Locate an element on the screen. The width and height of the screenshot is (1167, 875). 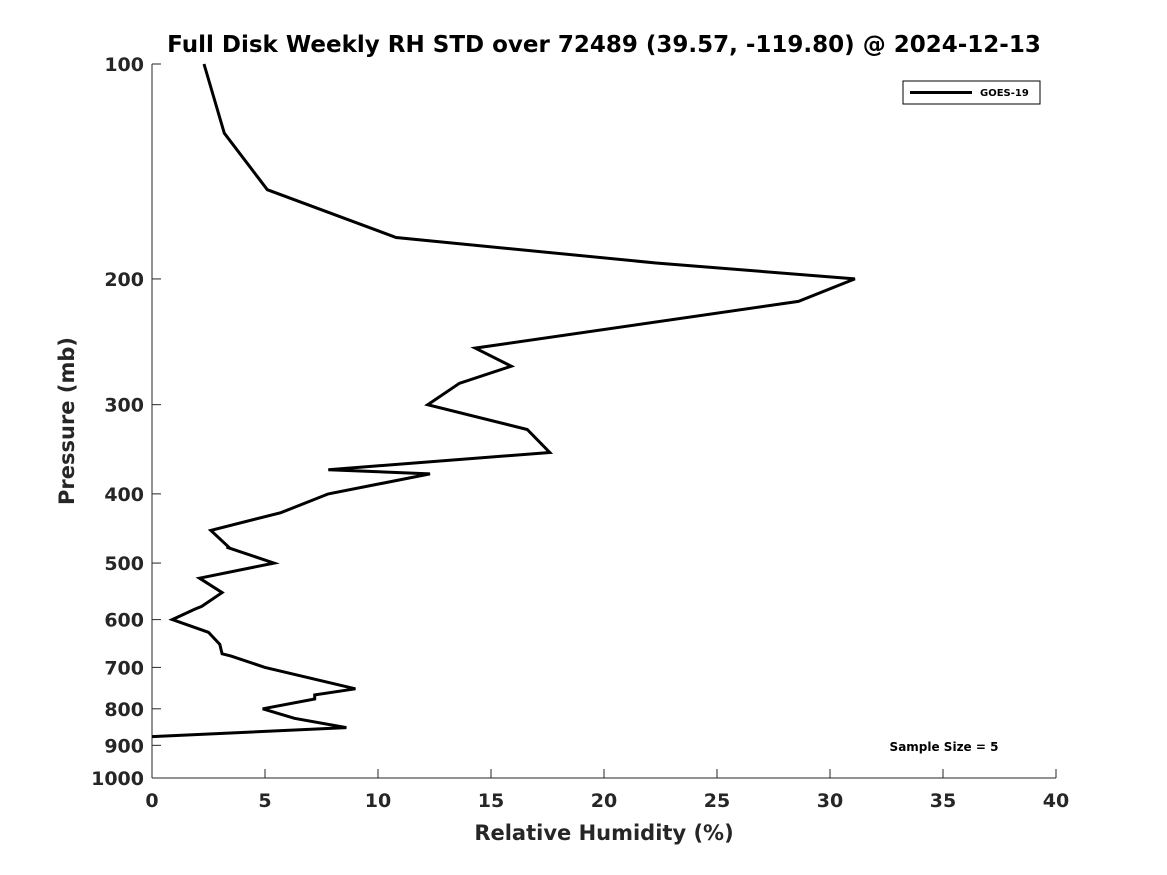
x-tick-label: 25 is located at coordinates (717, 801).